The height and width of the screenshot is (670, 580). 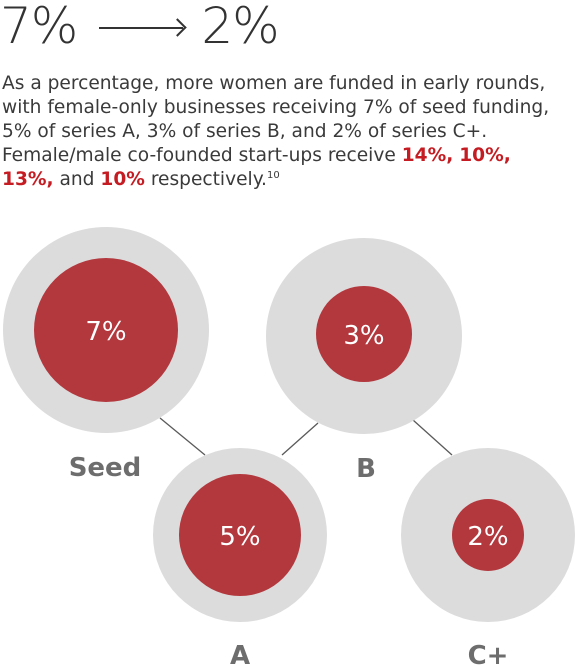 I want to click on c-plus-value: 2%, so click(x=487, y=537).